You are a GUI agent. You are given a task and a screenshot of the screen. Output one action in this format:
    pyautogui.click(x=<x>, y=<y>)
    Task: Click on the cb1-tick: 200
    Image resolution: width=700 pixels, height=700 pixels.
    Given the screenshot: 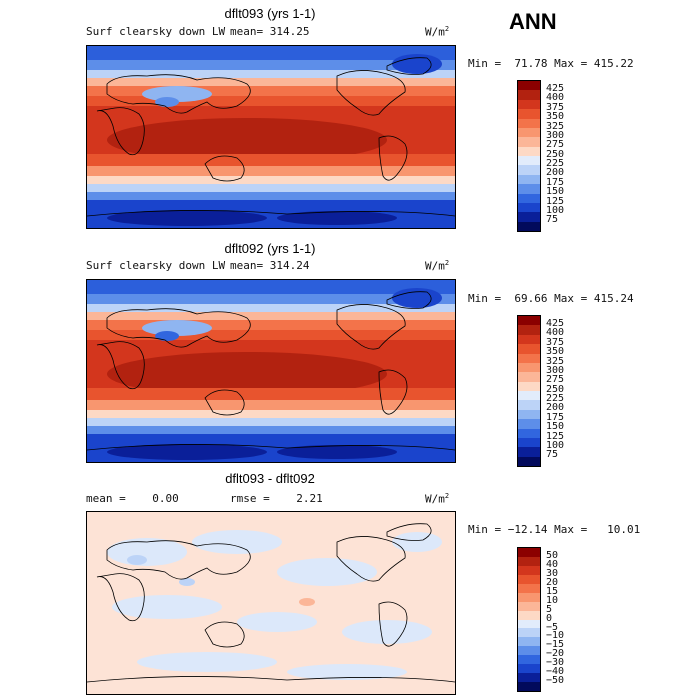 What is the action you would take?
    pyautogui.click(x=555, y=173)
    